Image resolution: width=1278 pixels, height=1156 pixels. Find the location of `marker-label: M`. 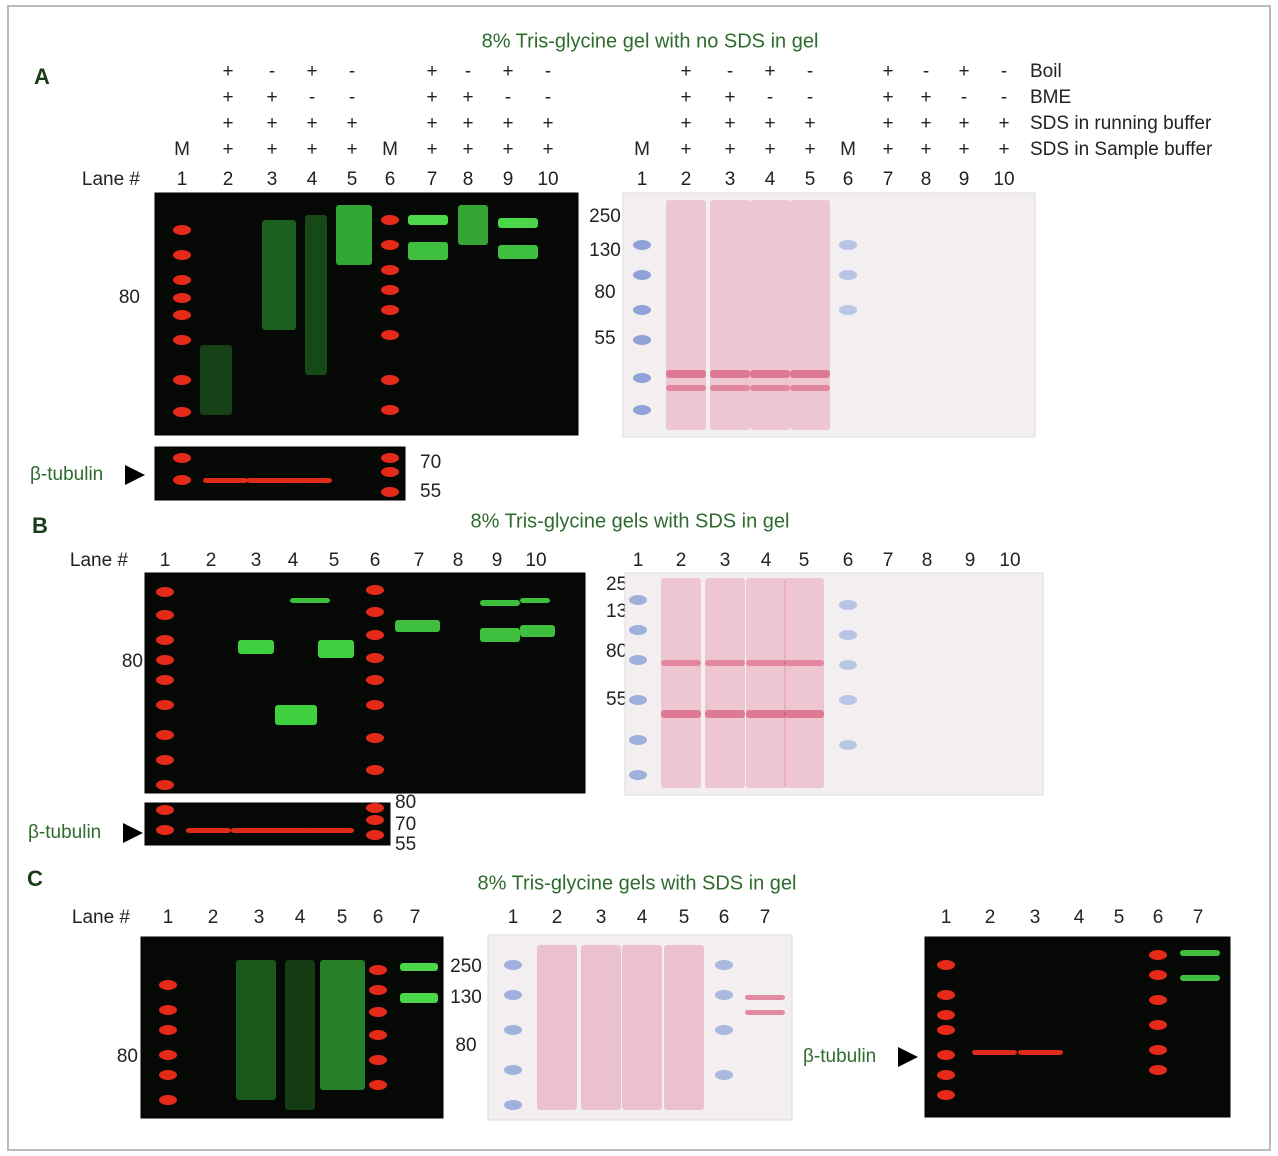

marker-label: M is located at coordinates (390, 149).